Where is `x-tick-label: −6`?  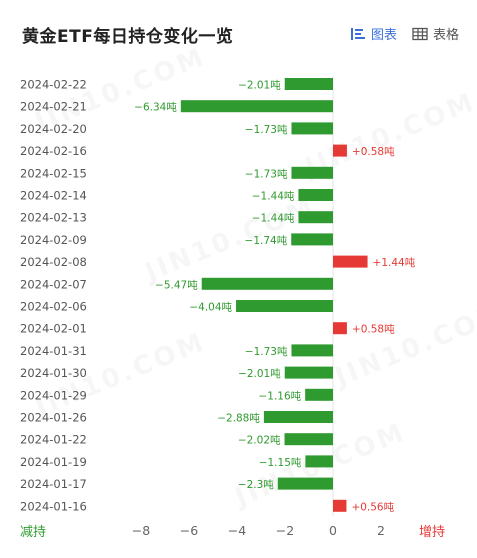 x-tick-label: −6 is located at coordinates (189, 530).